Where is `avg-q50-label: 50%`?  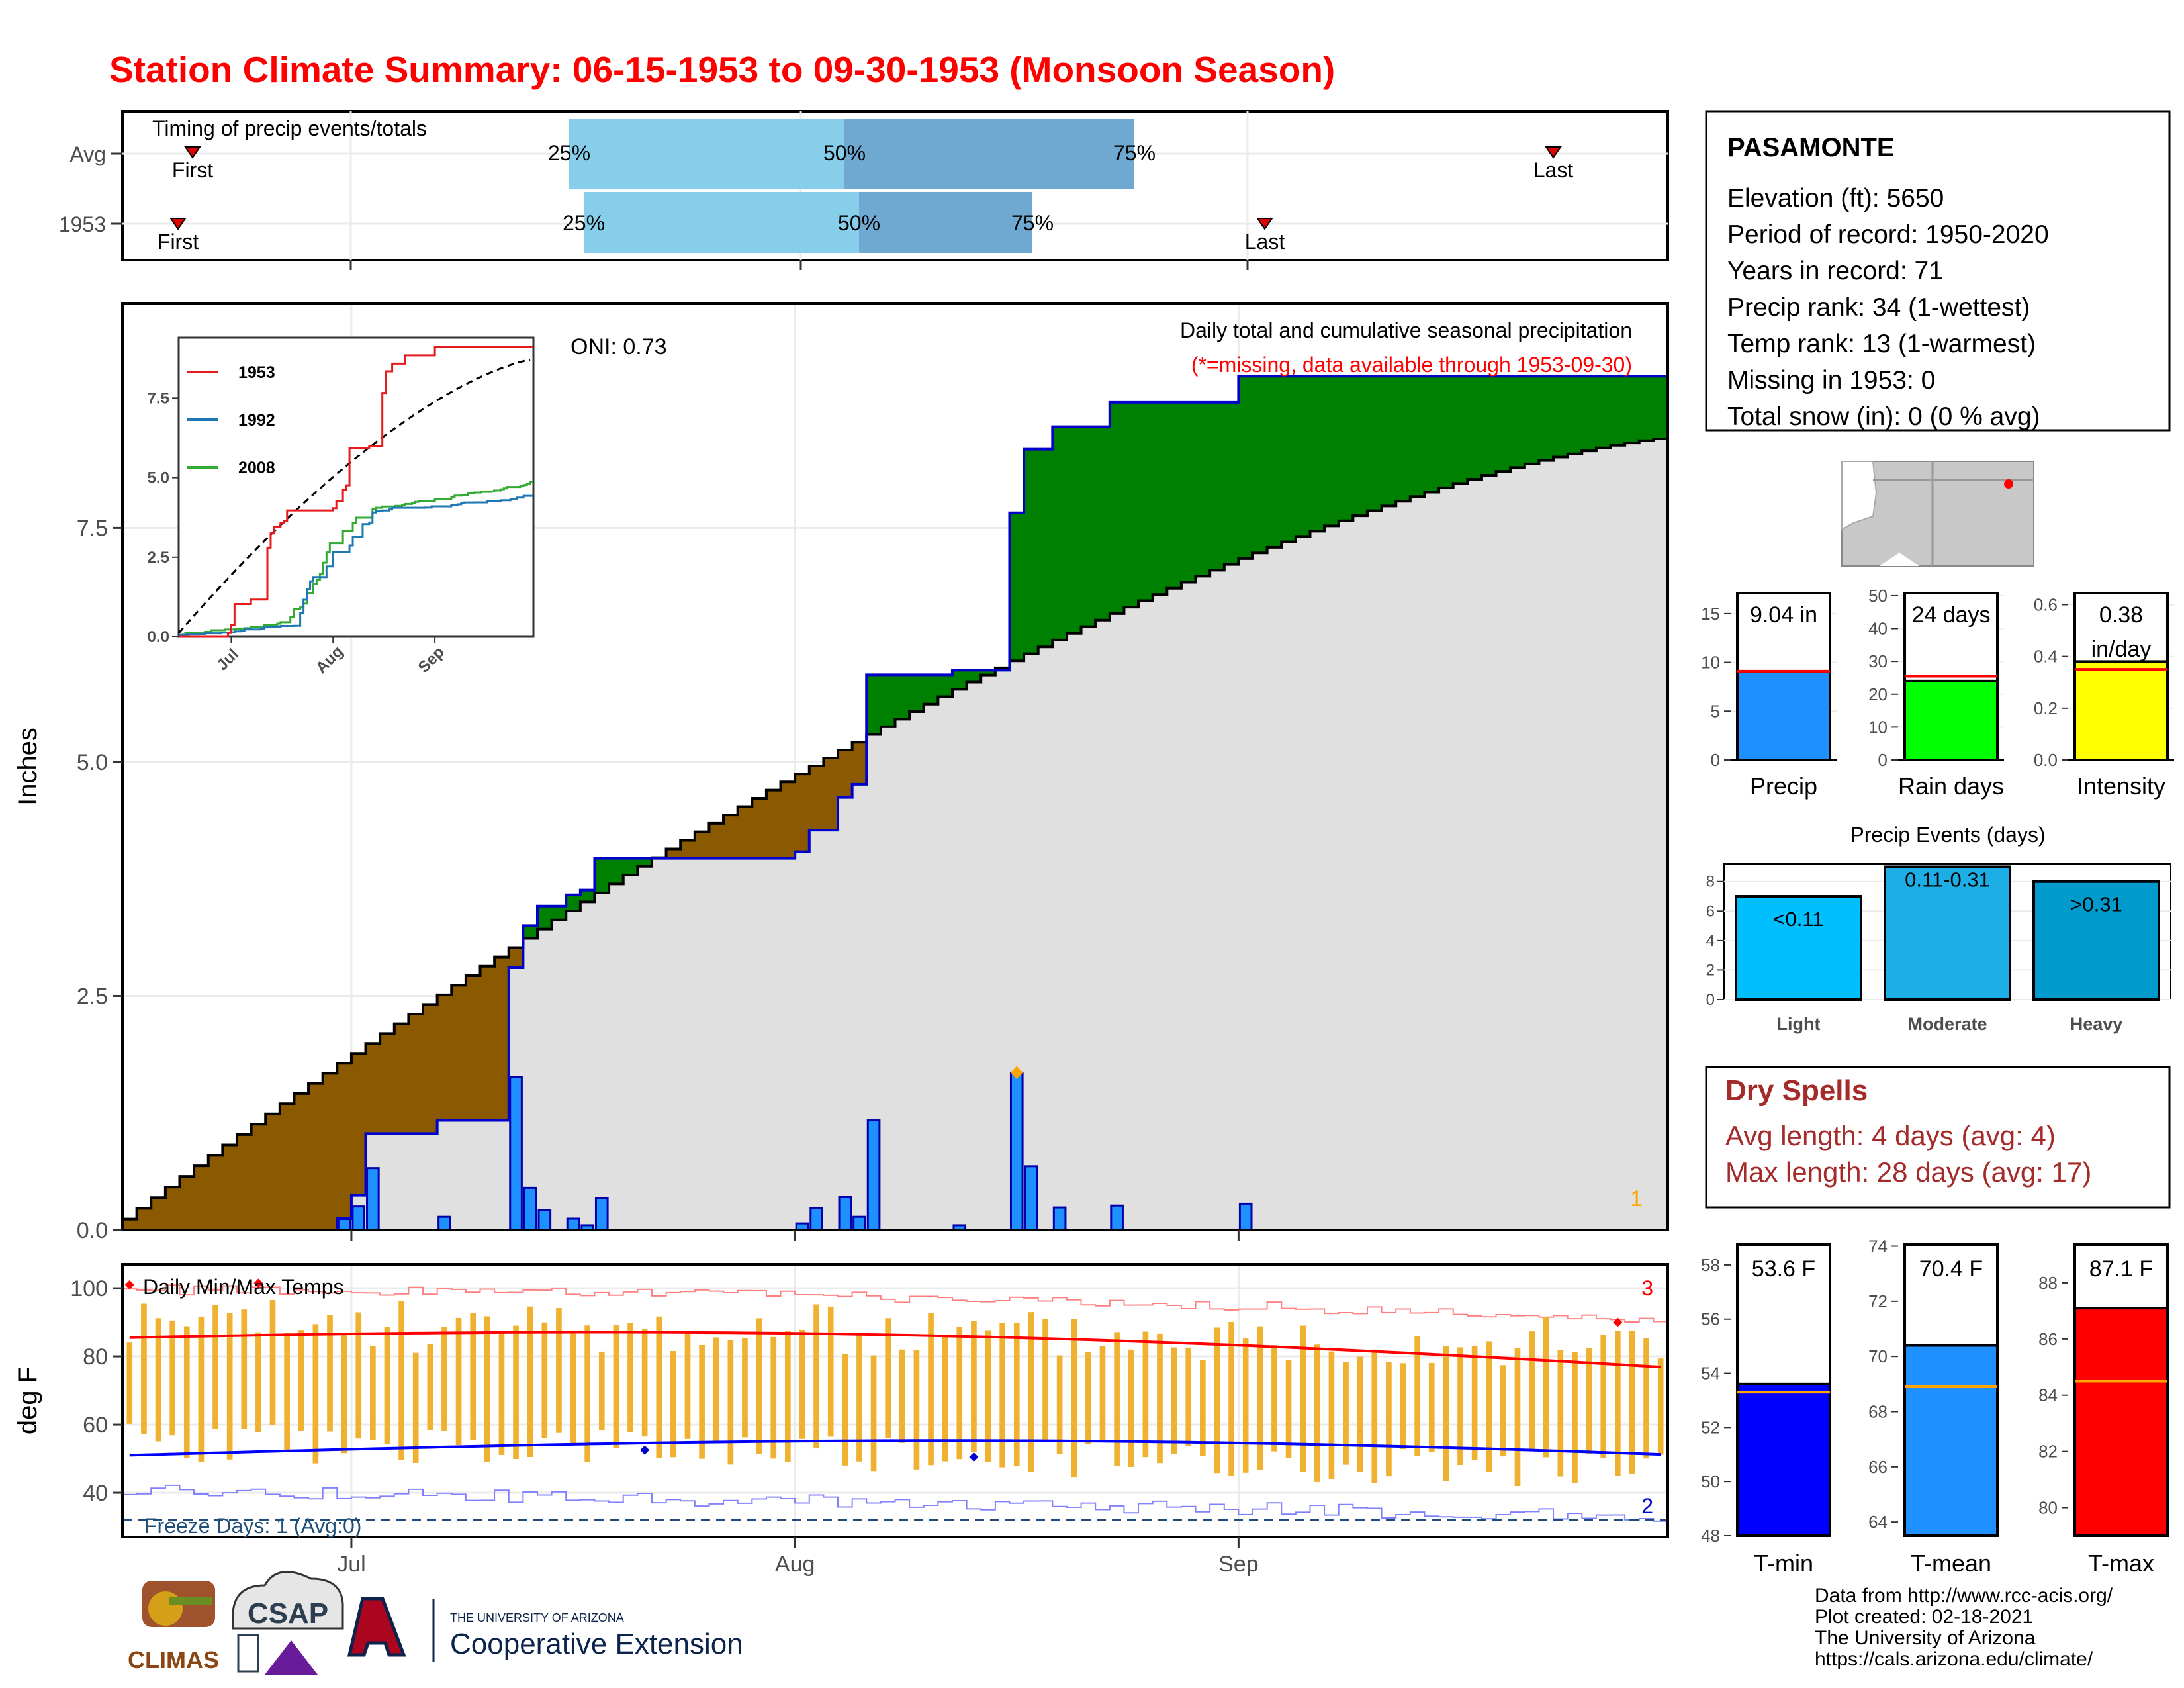 avg-q50-label: 50% is located at coordinates (845, 153).